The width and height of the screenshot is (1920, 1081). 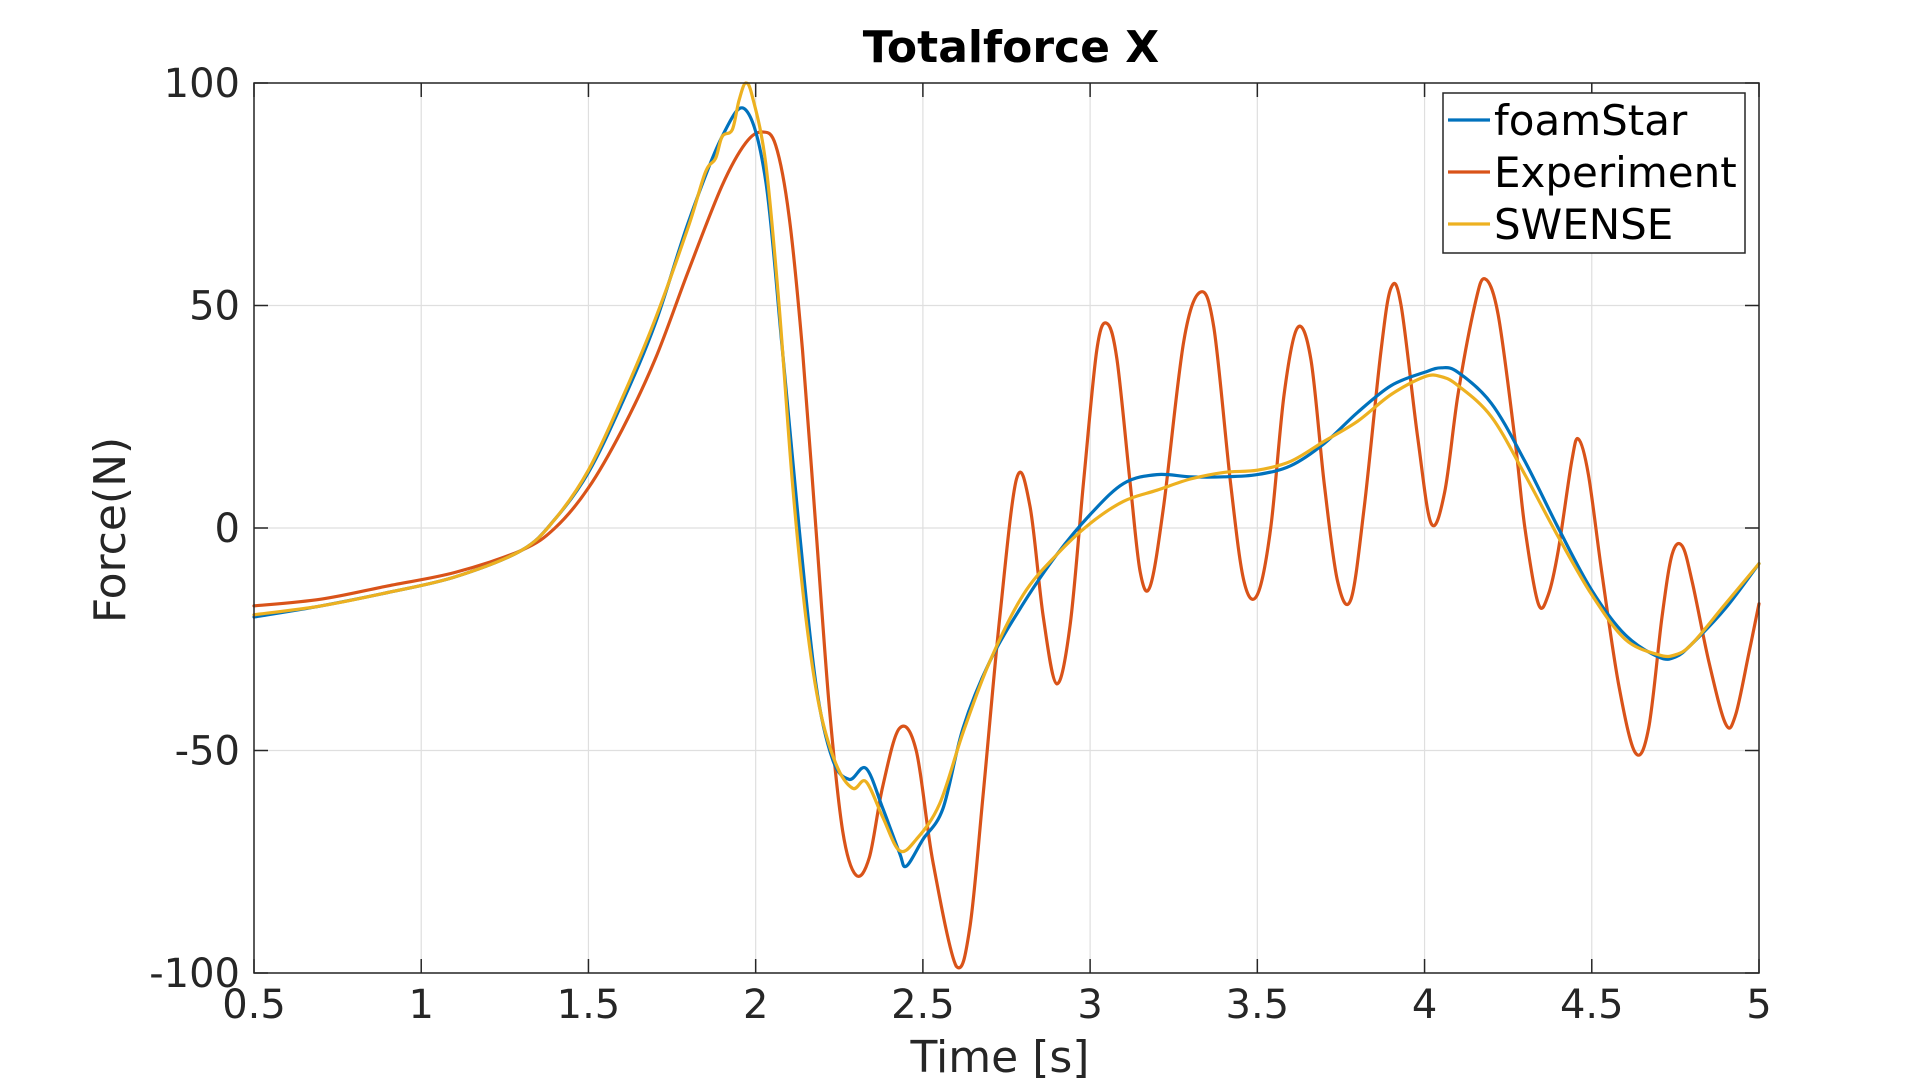 I want to click on y-tick-label: -50, so click(x=207, y=752).